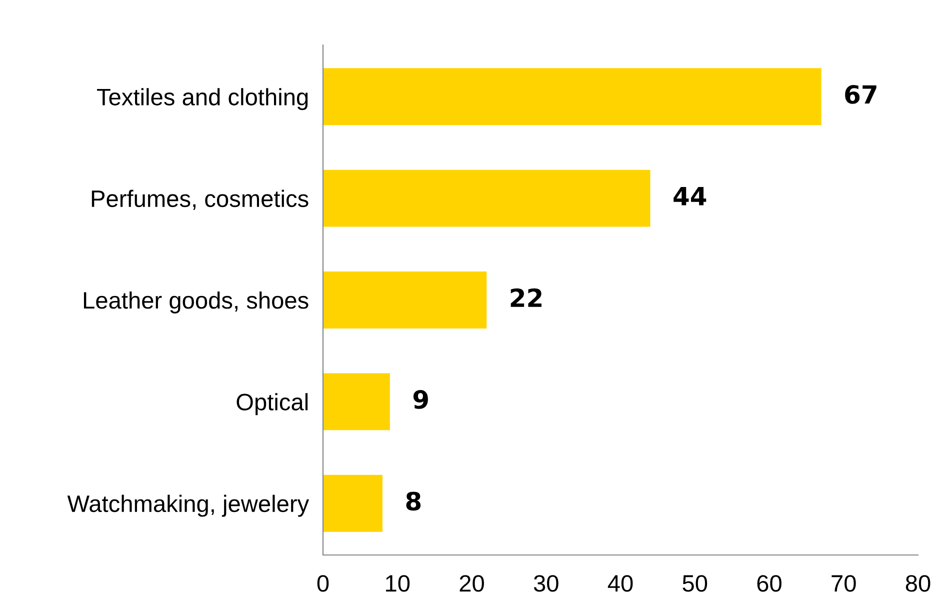 The height and width of the screenshot is (610, 949). What do you see at coordinates (200, 200) in the screenshot?
I see `y-tick-label: Perfumes, cosmetics` at bounding box center [200, 200].